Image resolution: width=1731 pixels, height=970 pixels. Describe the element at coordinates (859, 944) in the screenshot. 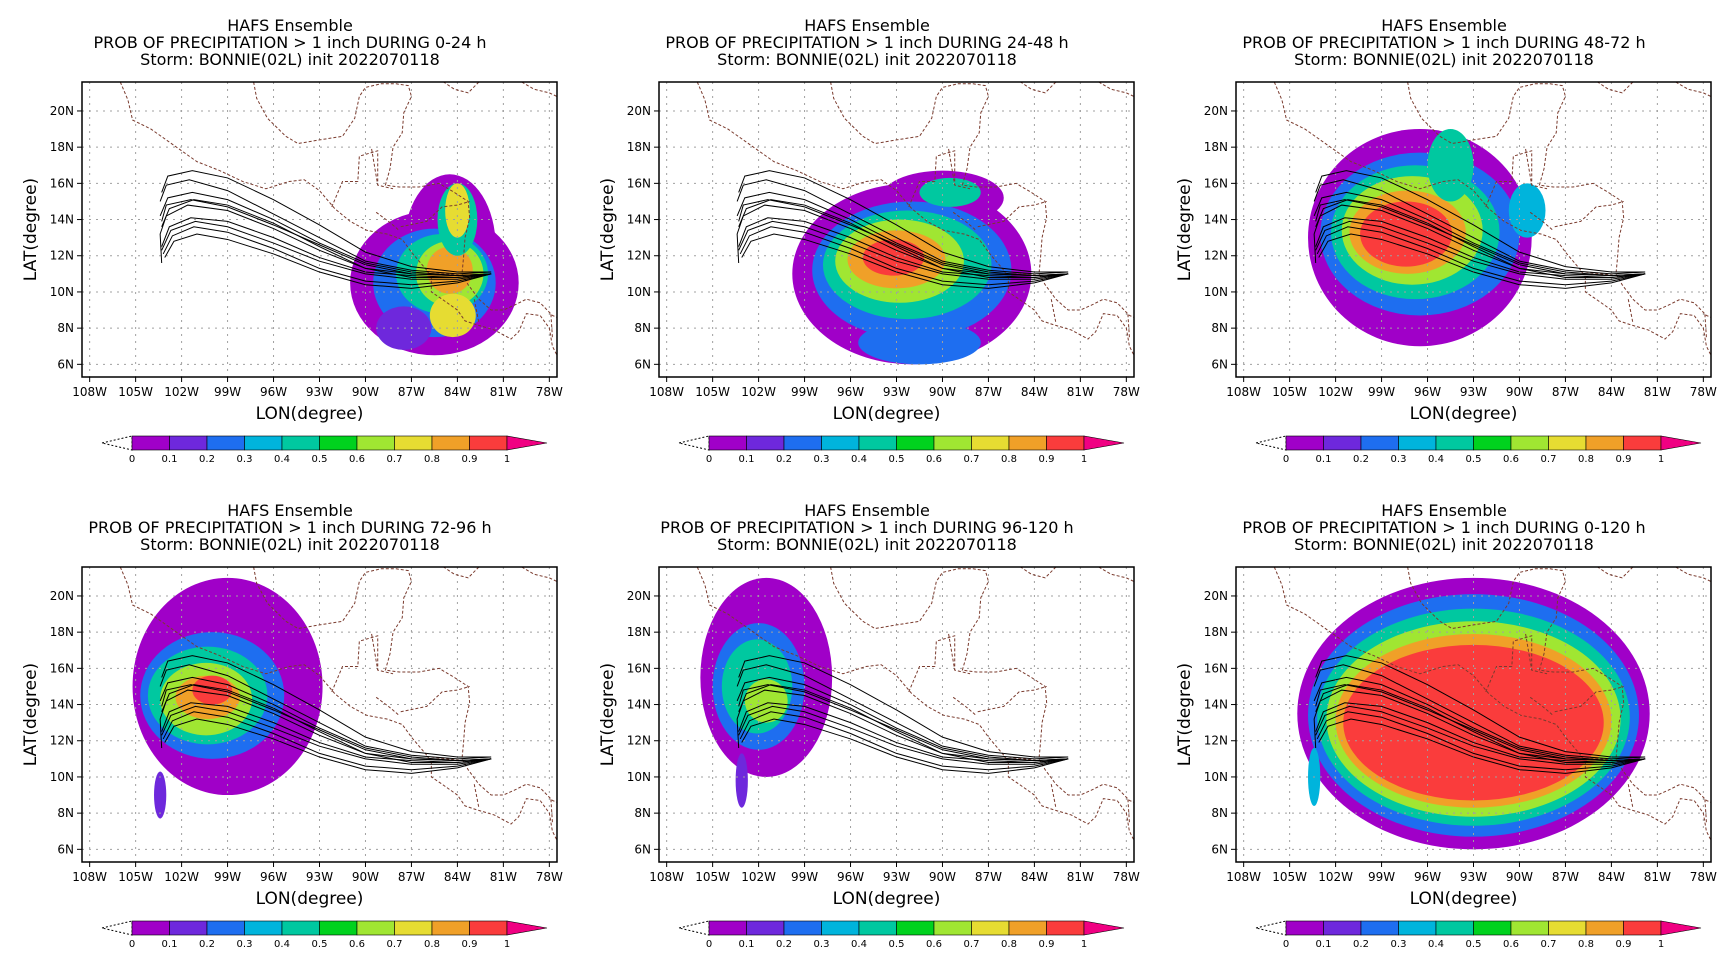

I see `colorbar-label: 0.4` at that location.